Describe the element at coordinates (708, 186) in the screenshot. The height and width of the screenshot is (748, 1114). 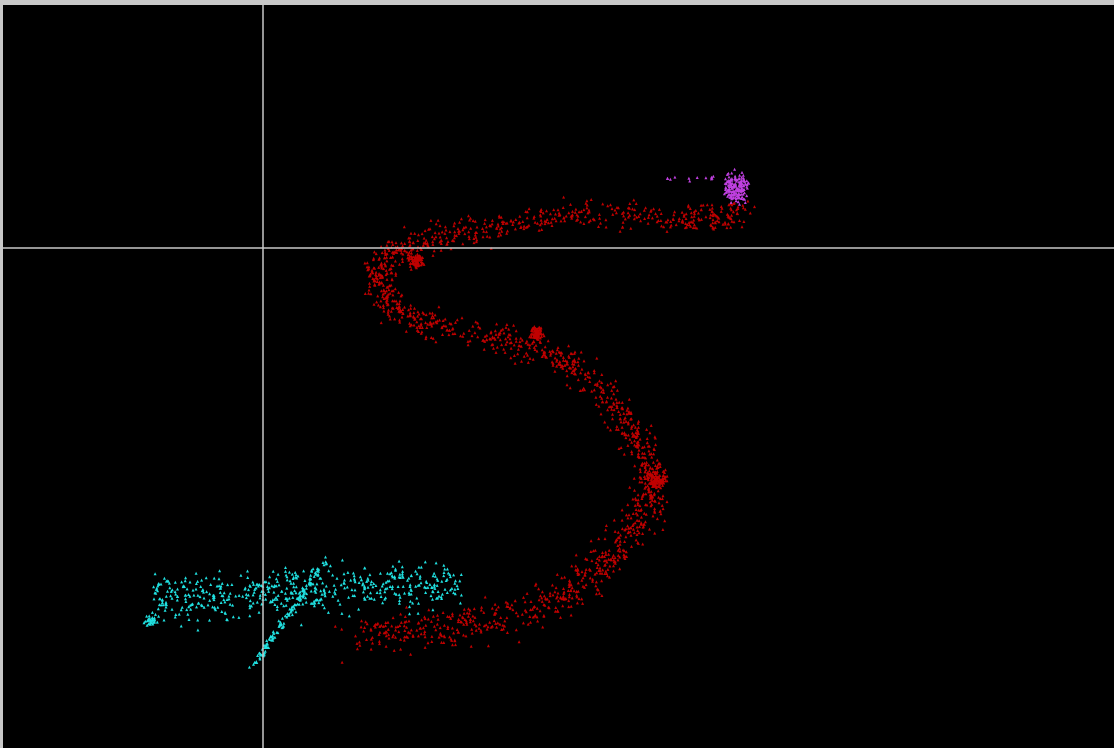
I see `point-cluster-magenta` at that location.